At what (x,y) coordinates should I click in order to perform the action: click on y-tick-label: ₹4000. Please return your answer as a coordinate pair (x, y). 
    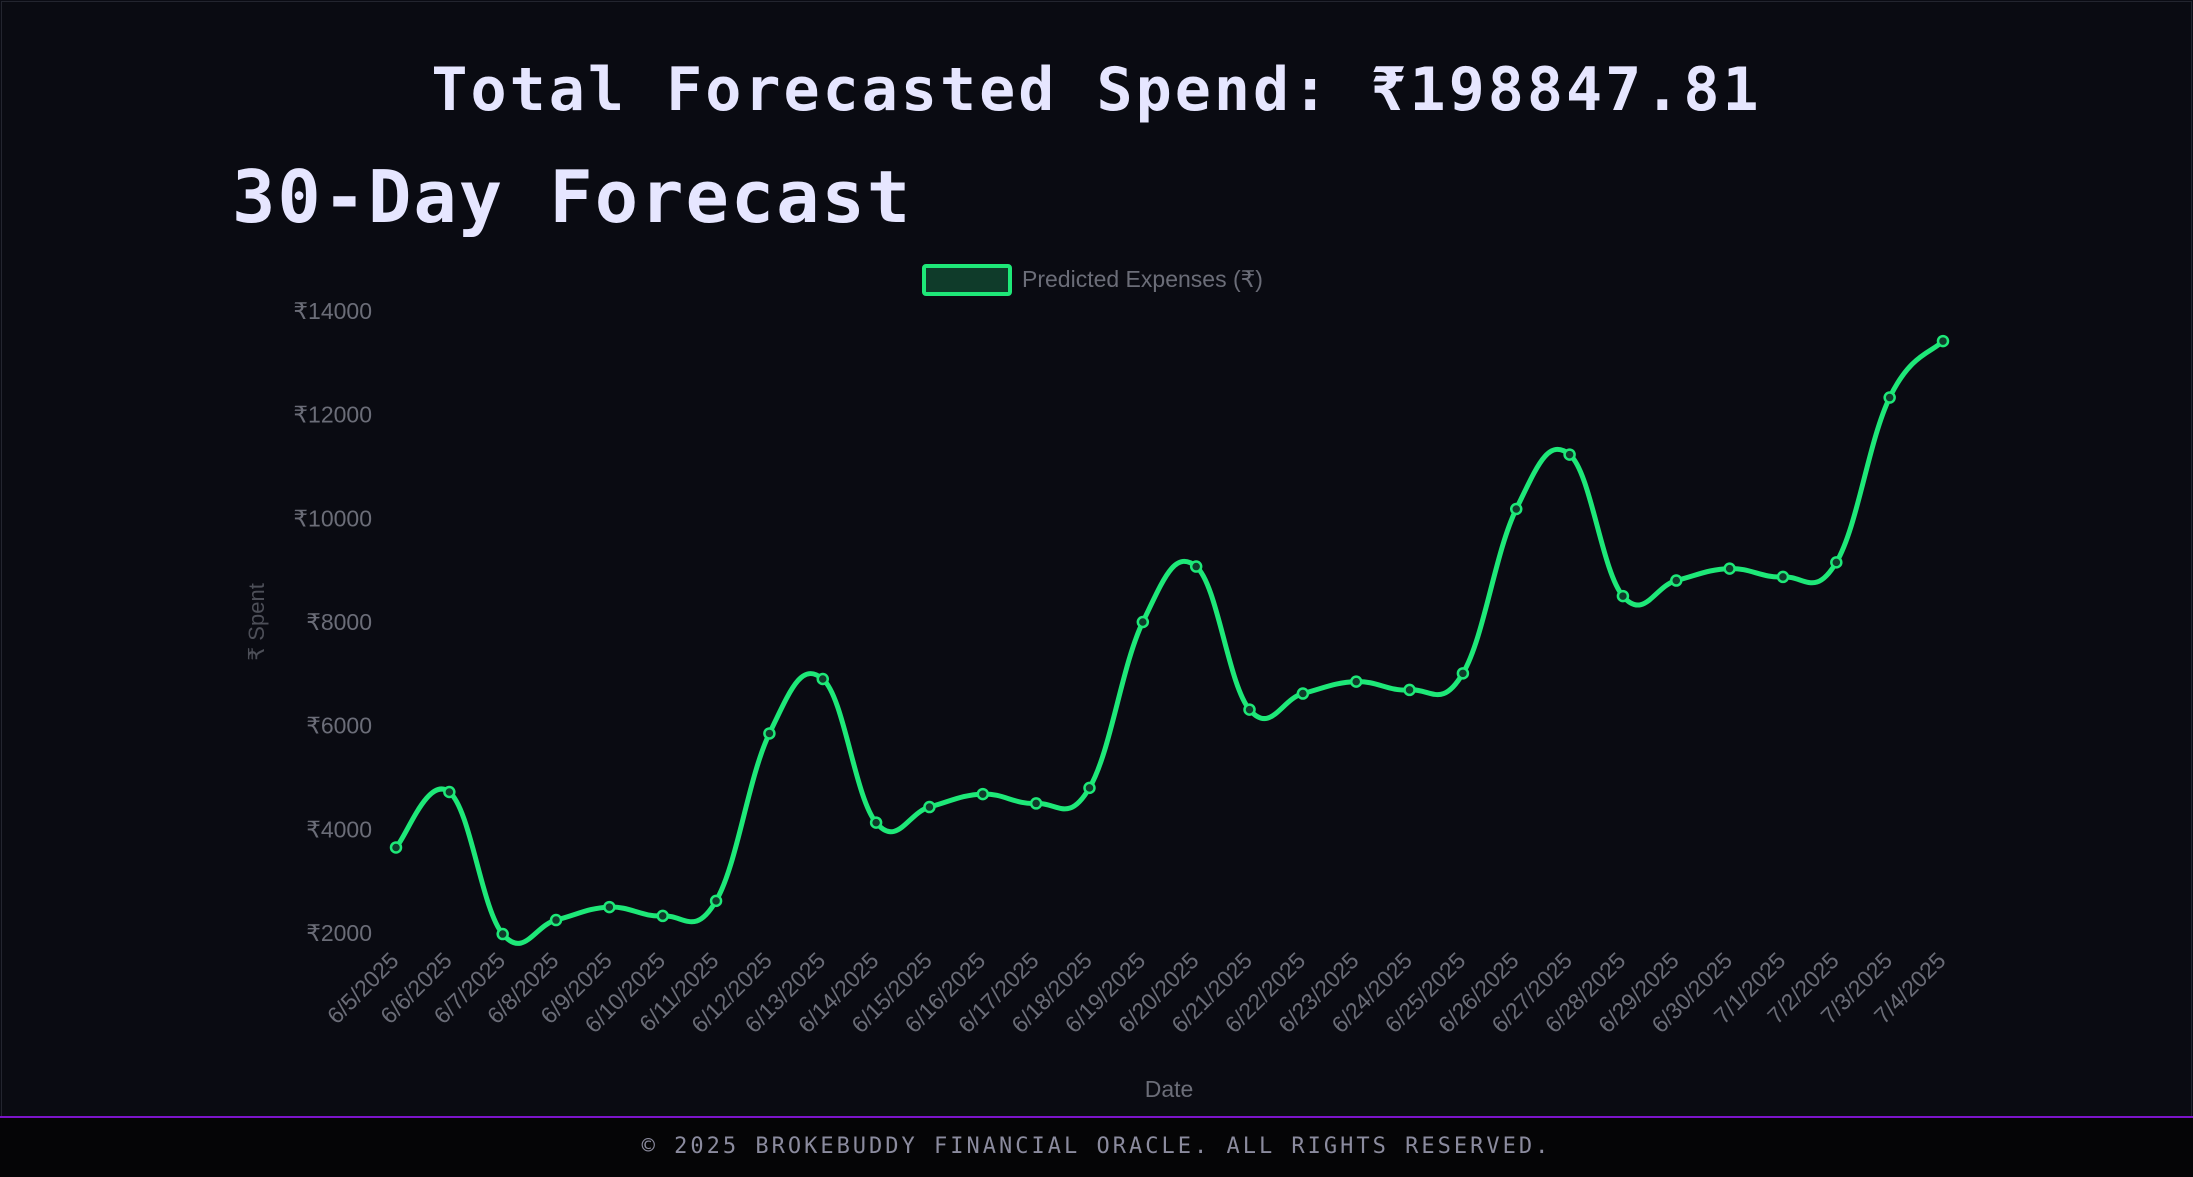
    Looking at the image, I should click on (339, 829).